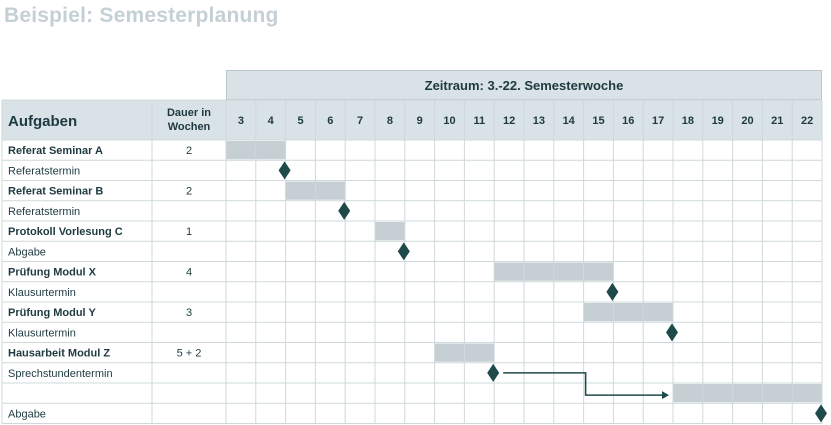 The width and height of the screenshot is (831, 425). What do you see at coordinates (665, 395) in the screenshot?
I see `arrow-head-icon` at bounding box center [665, 395].